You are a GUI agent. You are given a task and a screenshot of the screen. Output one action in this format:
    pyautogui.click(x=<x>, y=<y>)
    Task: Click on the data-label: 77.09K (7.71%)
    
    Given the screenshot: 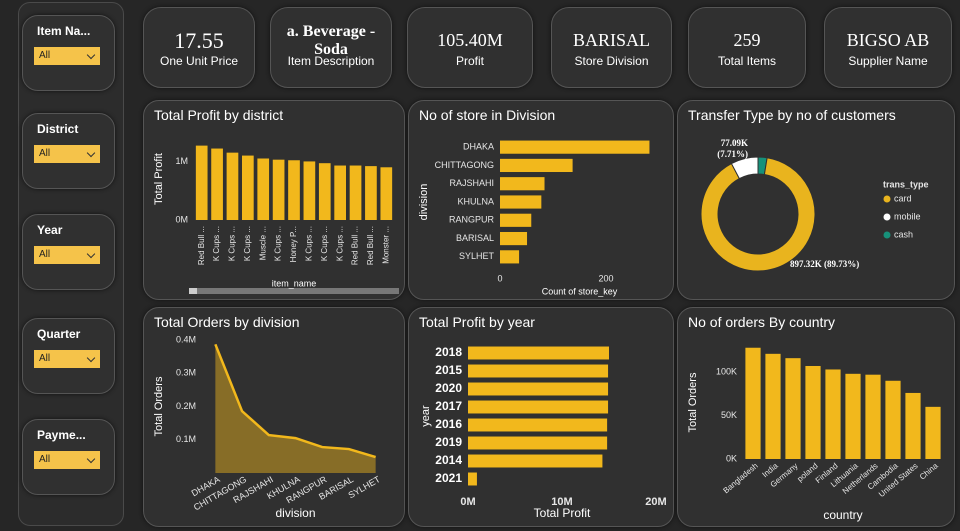 What is the action you would take?
    pyautogui.click(x=732, y=148)
    